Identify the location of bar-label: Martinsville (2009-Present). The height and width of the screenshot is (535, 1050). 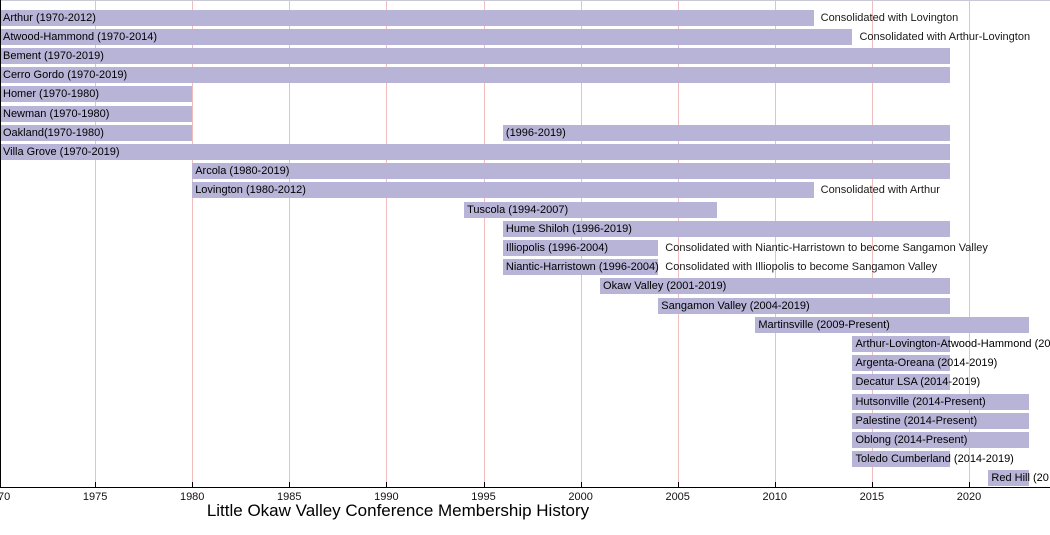
(824, 325).